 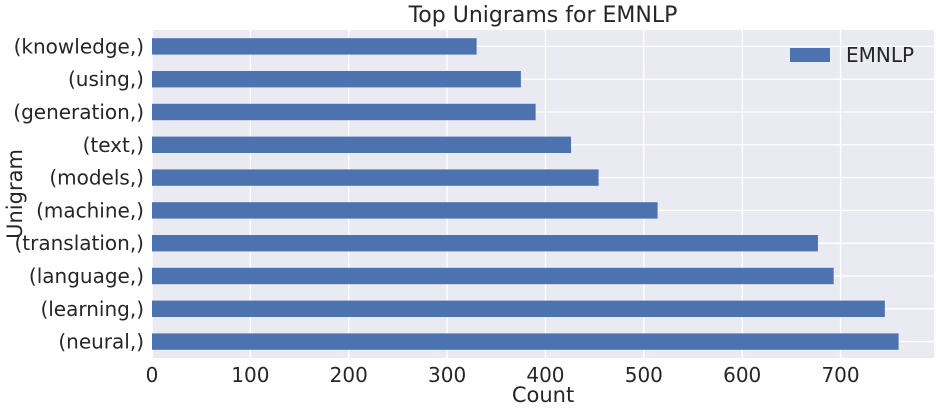 I want to click on x-tick-label: 300, so click(x=447, y=375).